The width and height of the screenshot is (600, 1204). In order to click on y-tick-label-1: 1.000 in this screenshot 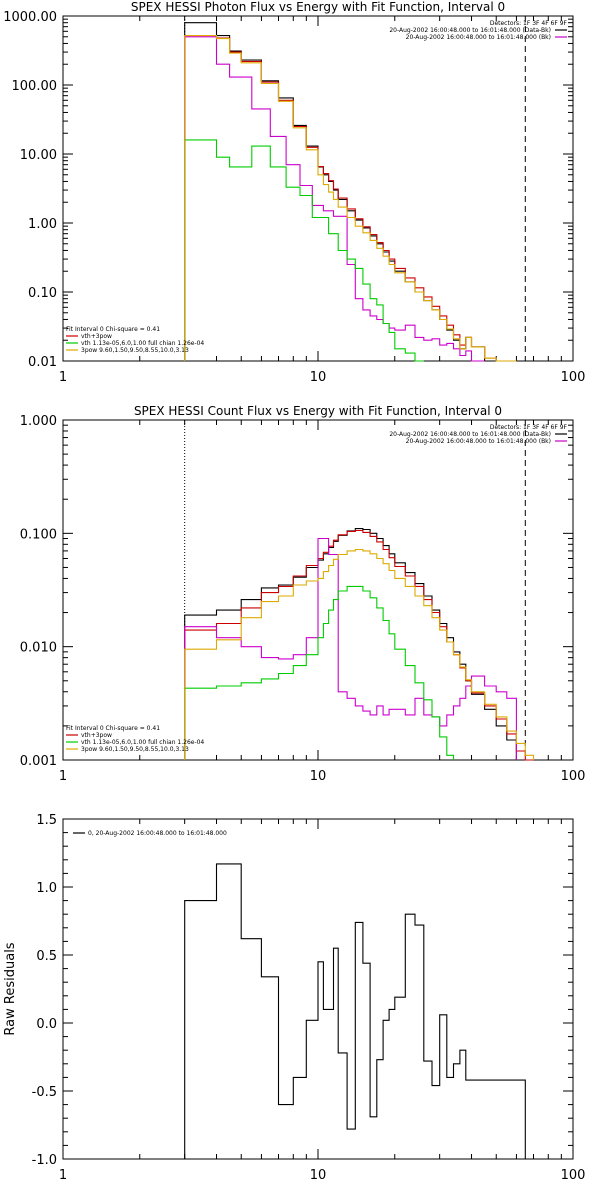, I will do `click(38, 421)`.